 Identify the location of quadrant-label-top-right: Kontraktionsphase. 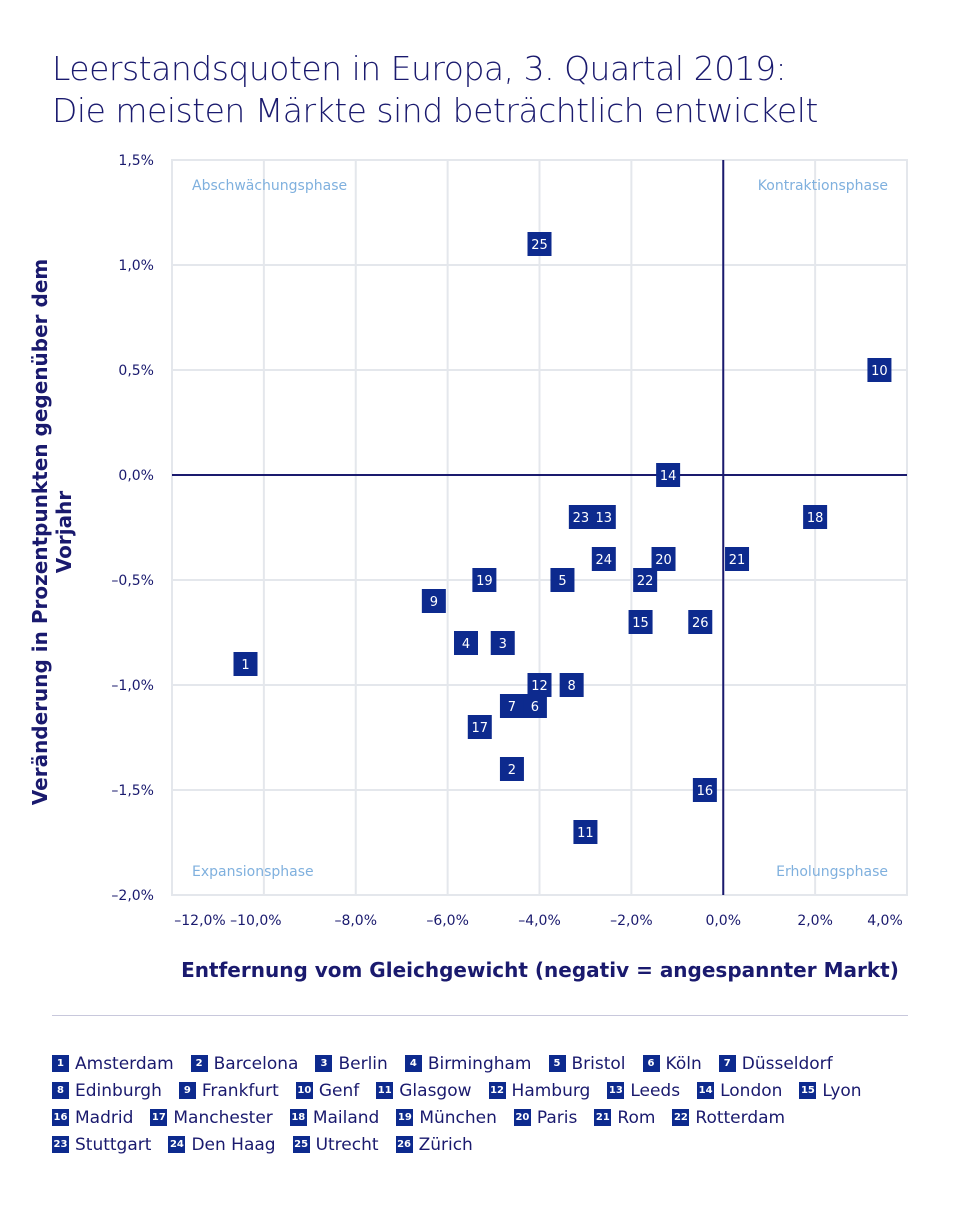
(823, 186).